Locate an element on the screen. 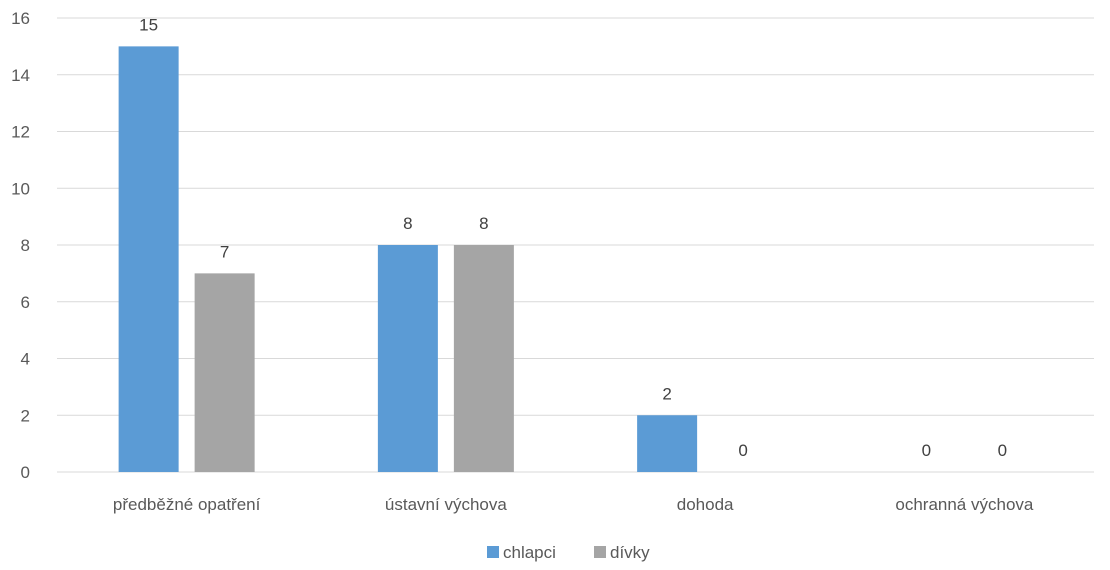 This screenshot has height=570, width=1110. category-label: dohoda is located at coordinates (705, 504).